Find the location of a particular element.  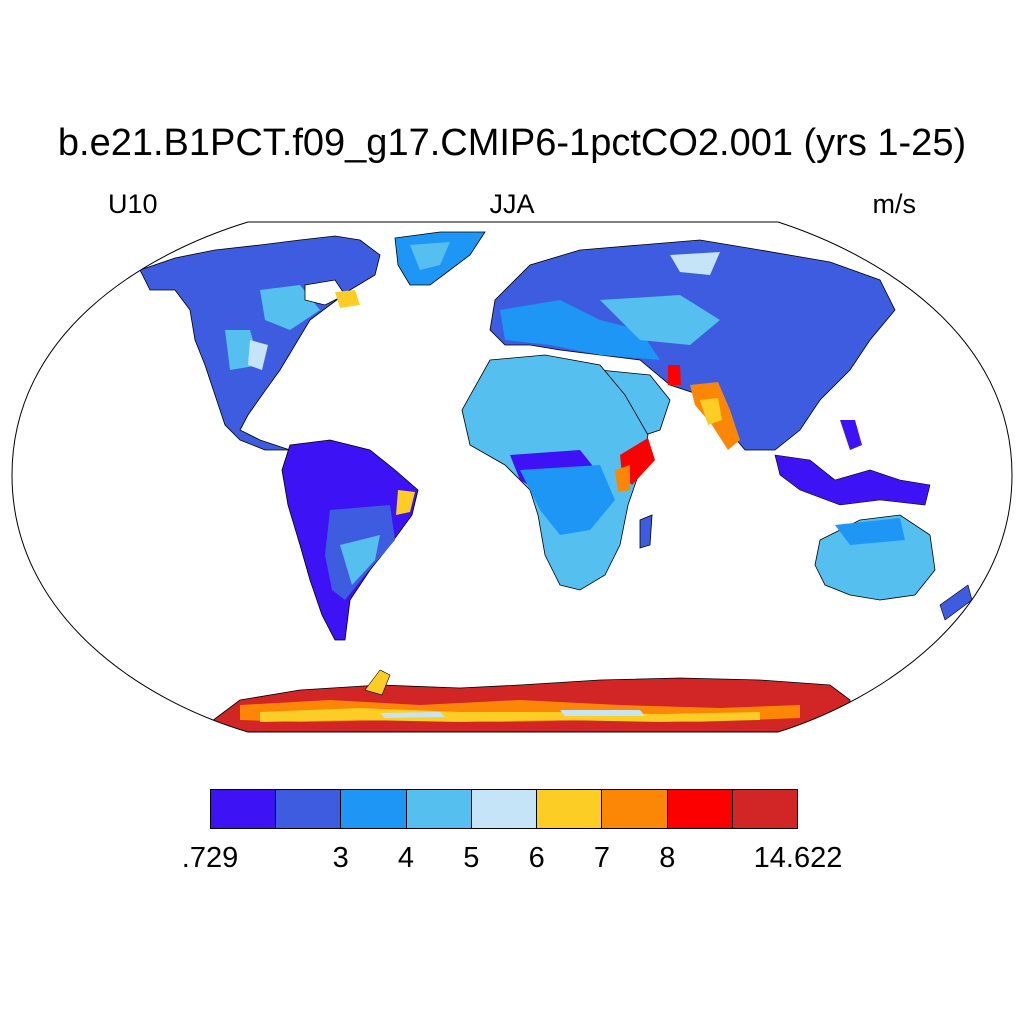

colorbar-tick-label: 14.622 is located at coordinates (798, 858).